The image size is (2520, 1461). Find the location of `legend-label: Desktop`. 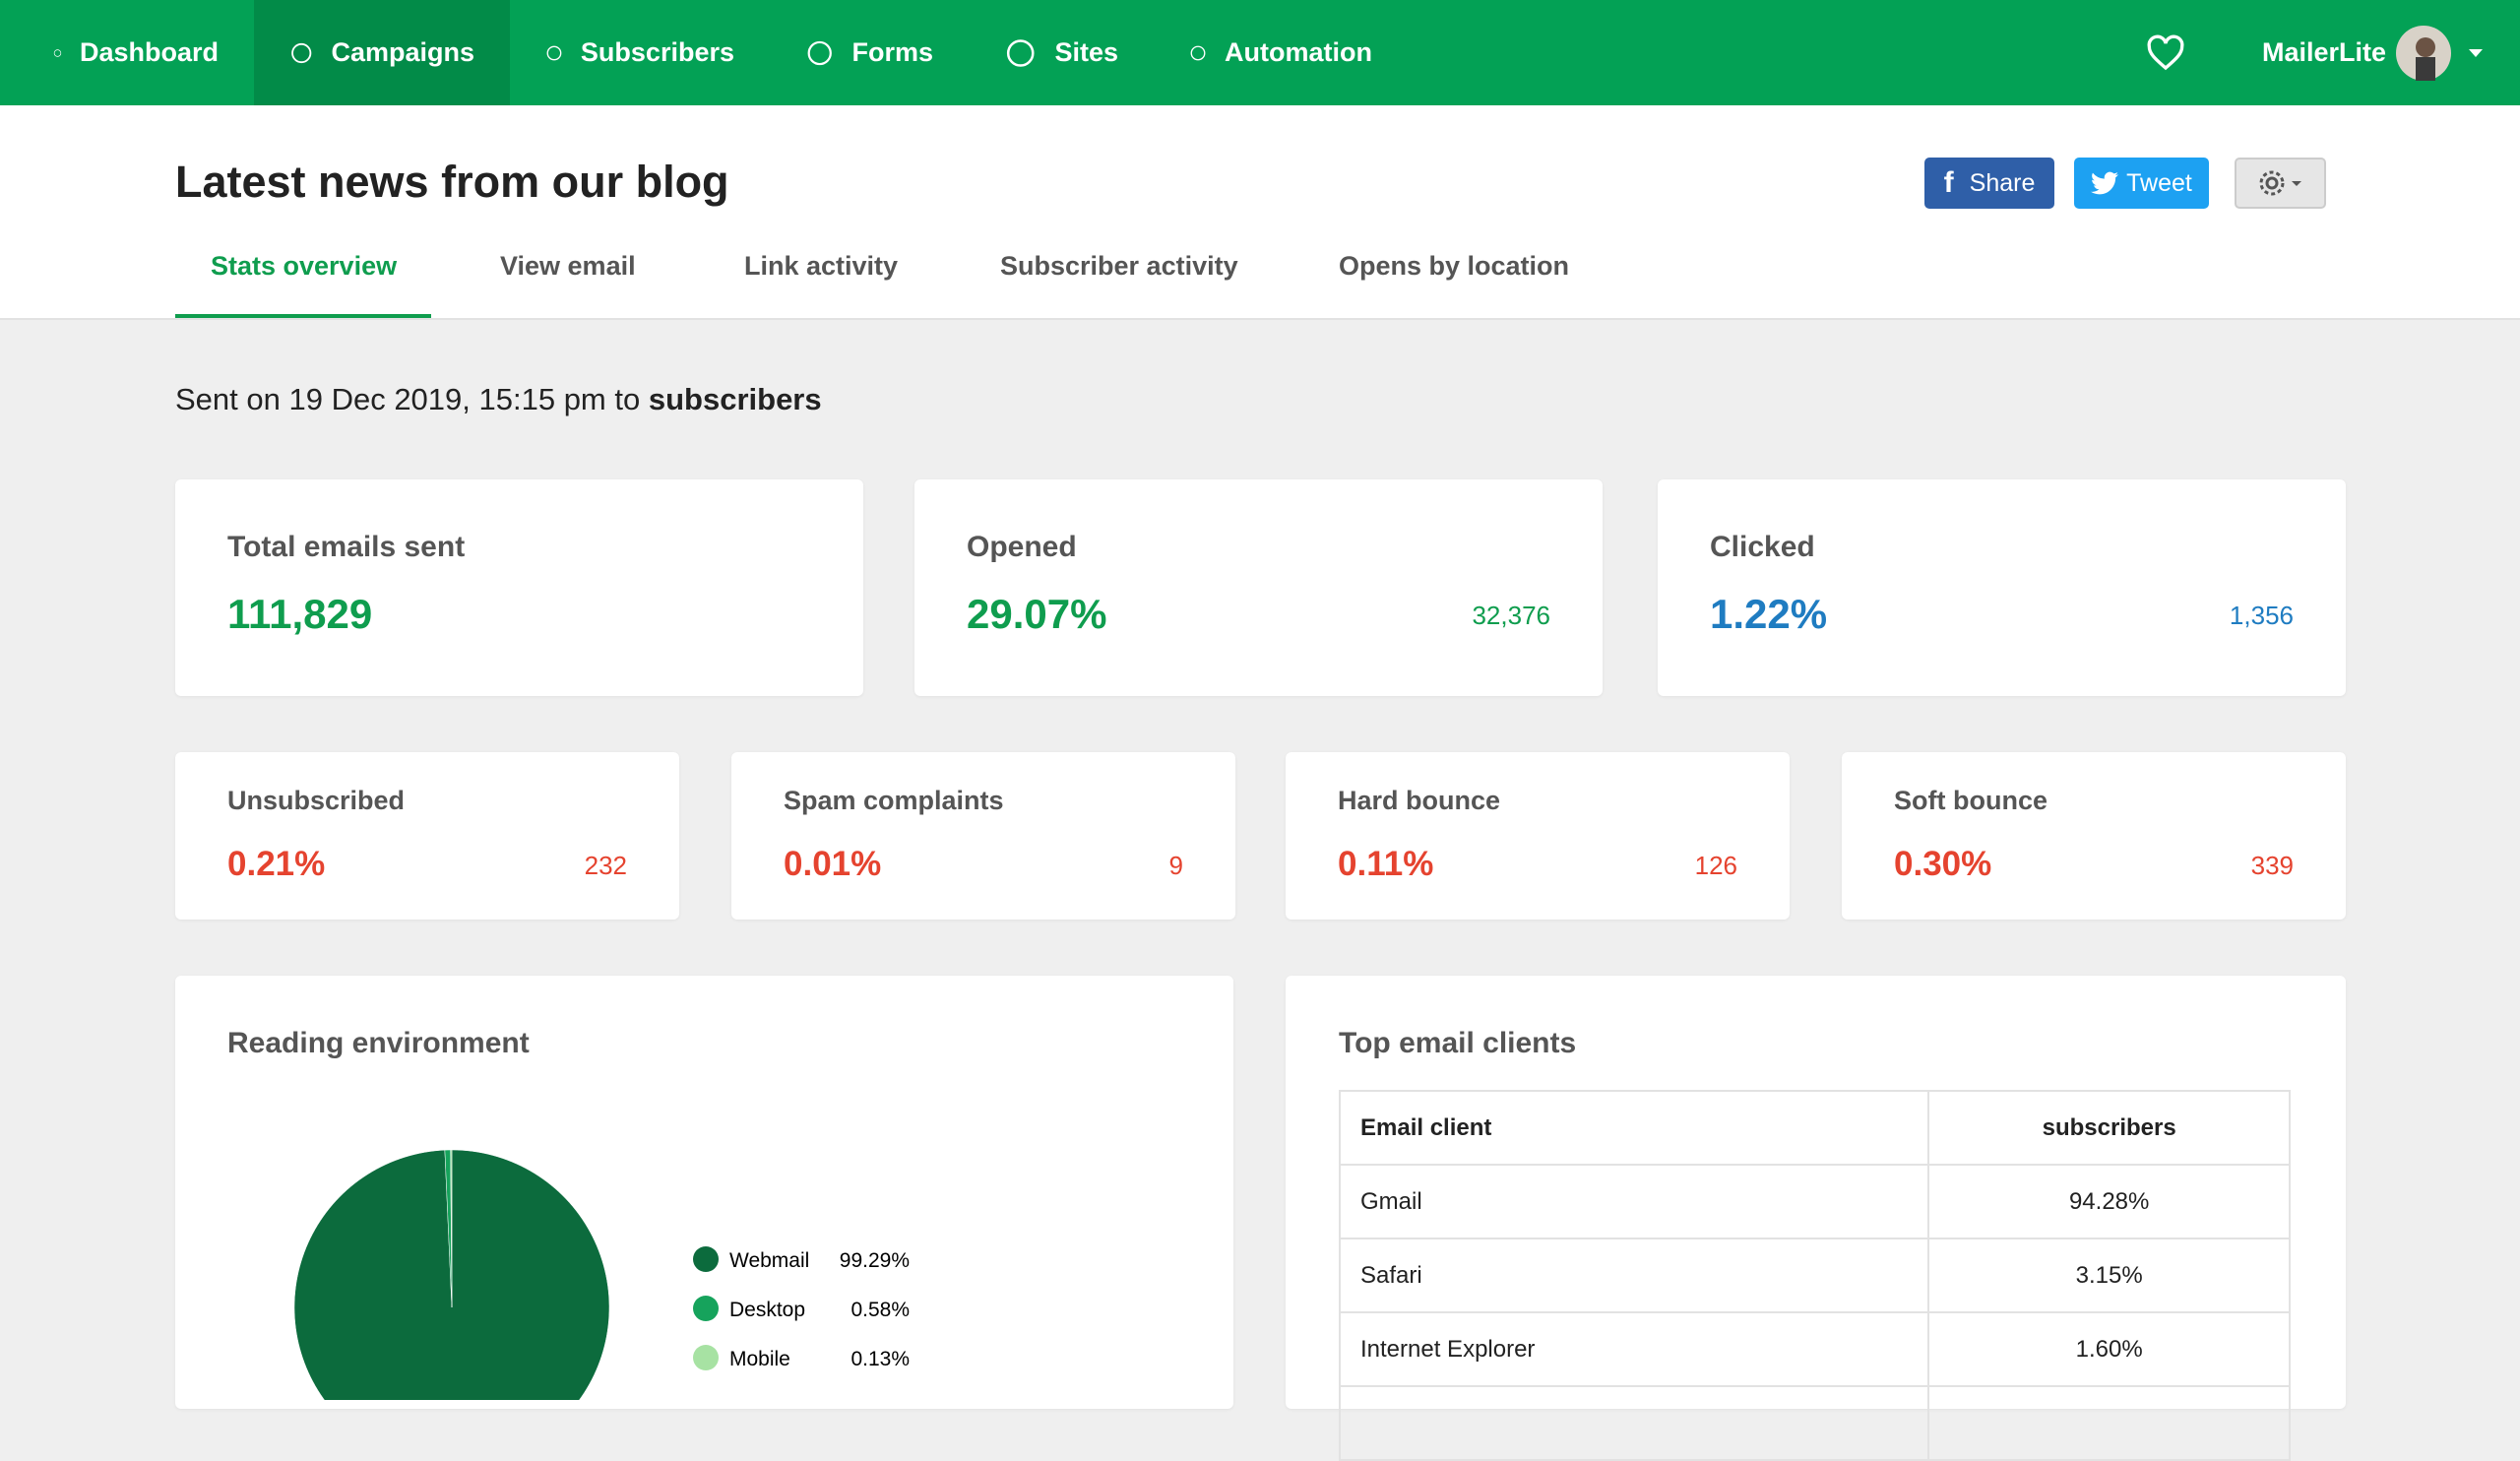

legend-label: Desktop is located at coordinates (767, 1310).